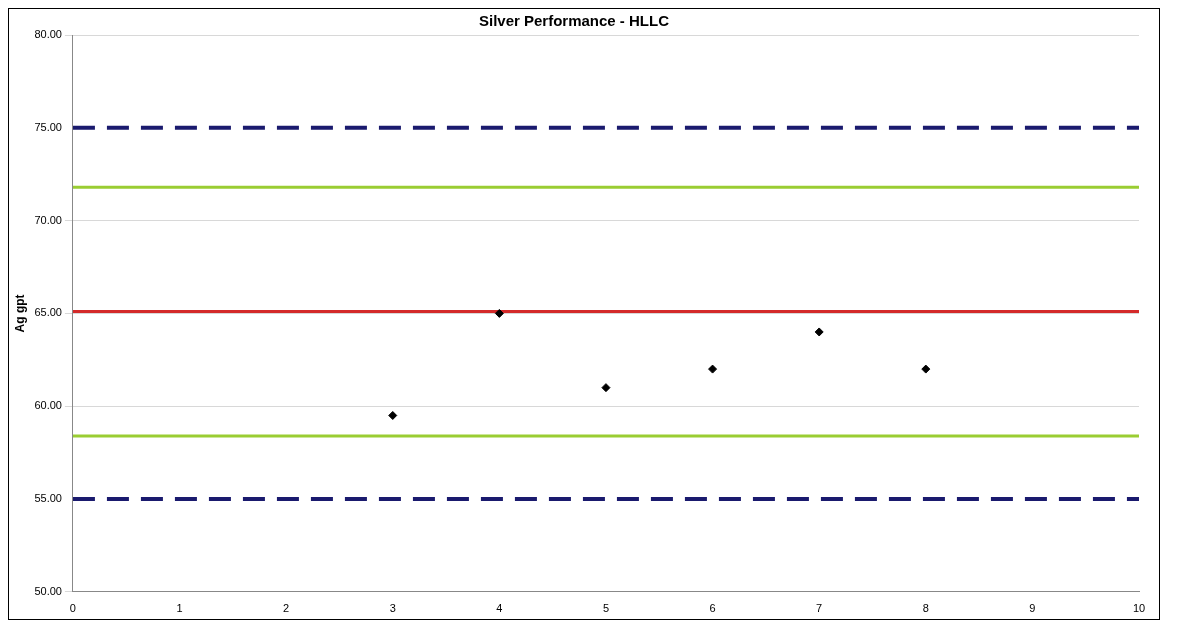  What do you see at coordinates (48, 34) in the screenshot?
I see `y-tick-label: 80.00` at bounding box center [48, 34].